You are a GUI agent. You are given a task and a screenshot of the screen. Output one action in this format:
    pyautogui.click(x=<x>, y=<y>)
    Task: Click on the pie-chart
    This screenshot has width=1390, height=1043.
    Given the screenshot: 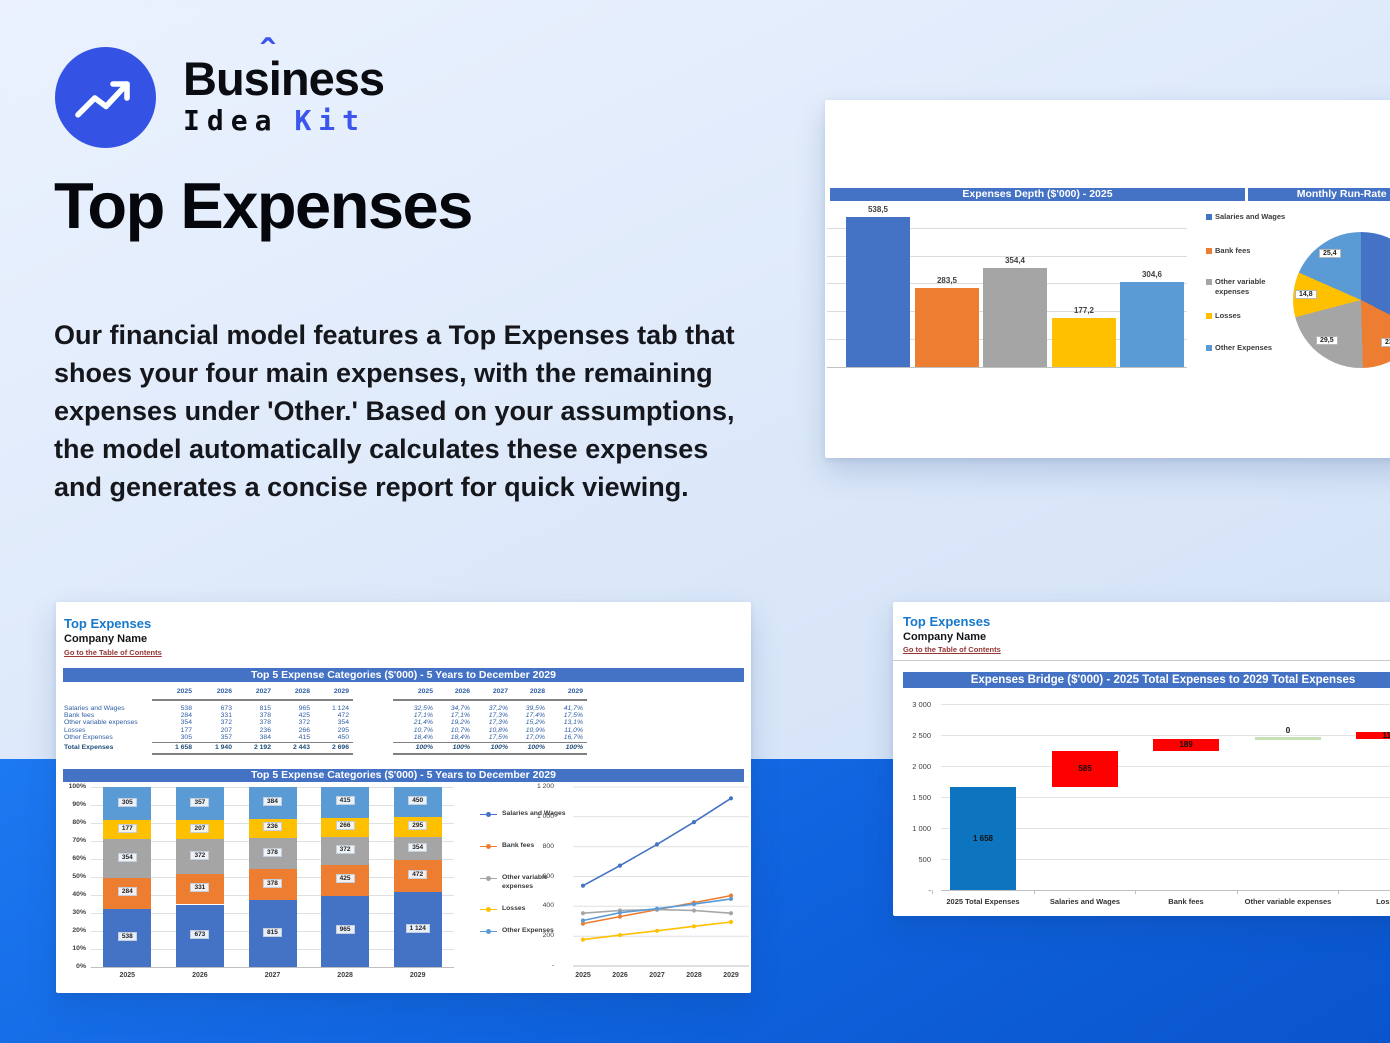 What is the action you would take?
    pyautogui.click(x=1341, y=300)
    